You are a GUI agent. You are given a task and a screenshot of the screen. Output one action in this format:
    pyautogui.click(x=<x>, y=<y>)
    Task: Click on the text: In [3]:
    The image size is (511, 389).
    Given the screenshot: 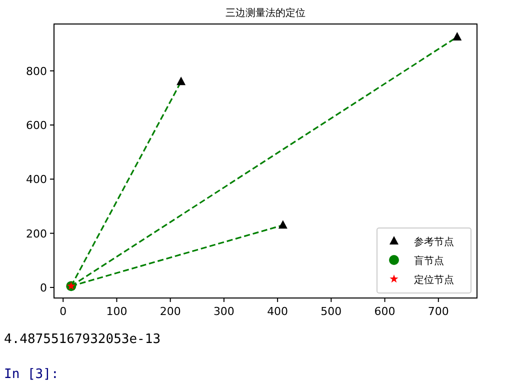 What is the action you would take?
    pyautogui.click(x=31, y=374)
    